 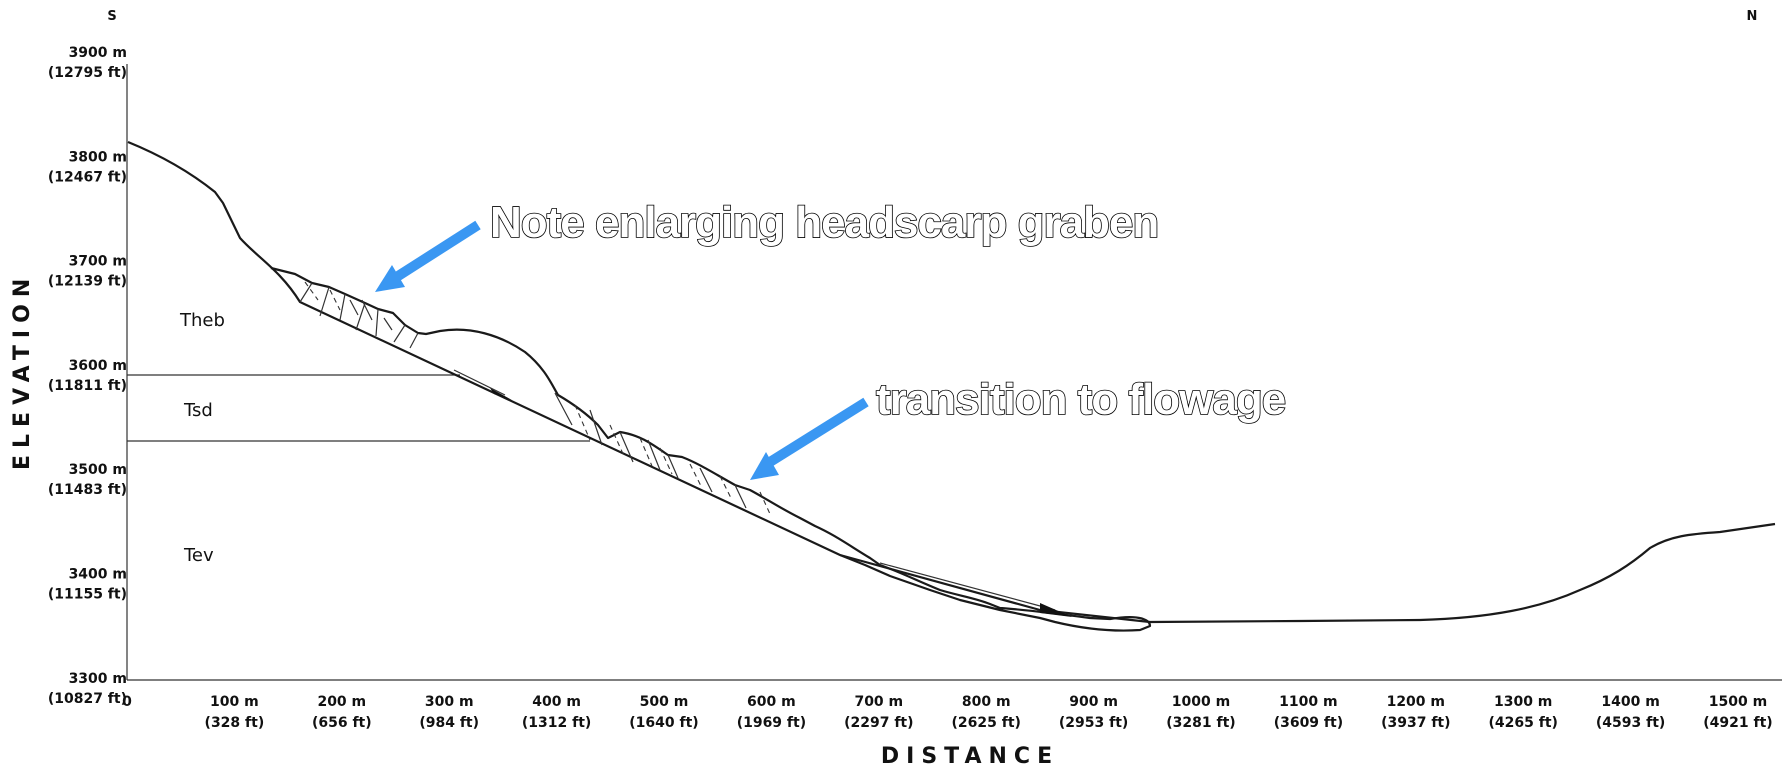 I want to click on x-tick-label-m: 600 m, so click(x=771, y=702).